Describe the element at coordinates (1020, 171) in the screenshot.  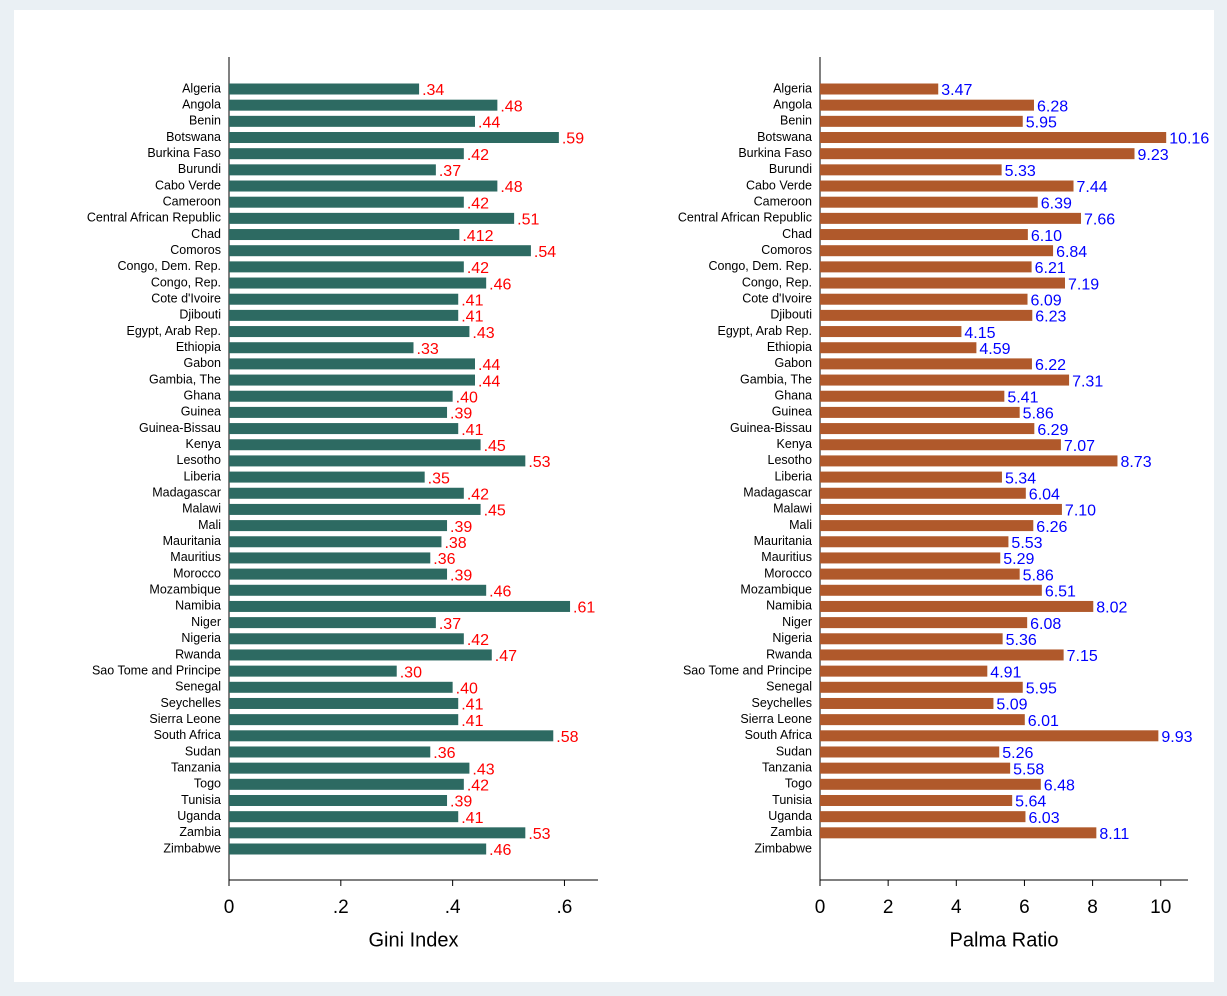
I see `value-label: 5.33` at that location.